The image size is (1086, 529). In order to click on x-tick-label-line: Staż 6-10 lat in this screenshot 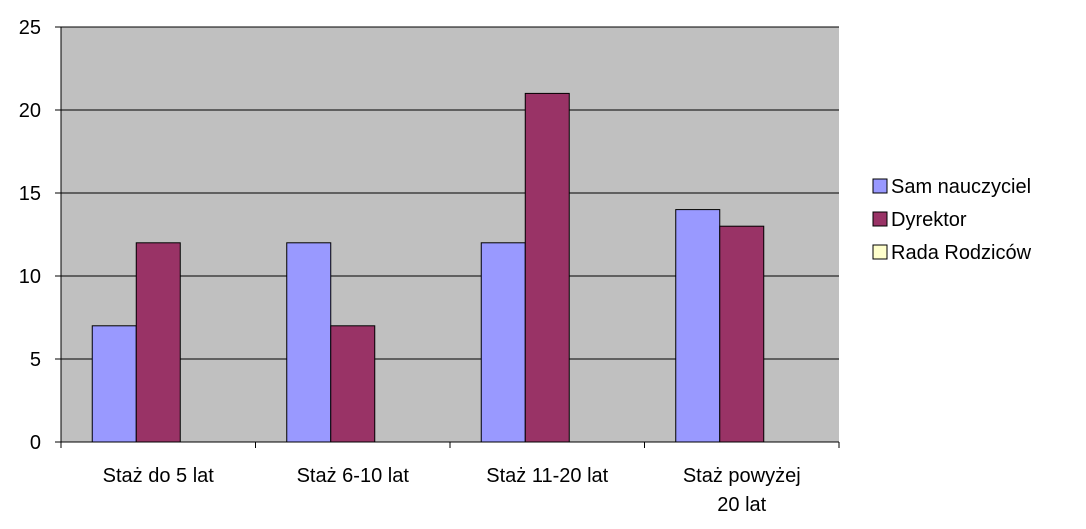, I will do `click(353, 476)`.